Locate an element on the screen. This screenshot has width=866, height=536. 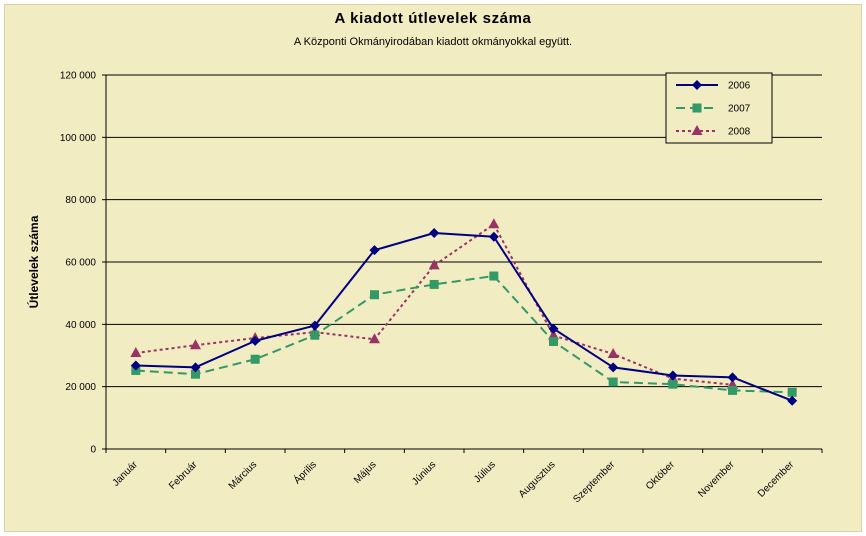
x-tick-label: Március is located at coordinates (243, 475).